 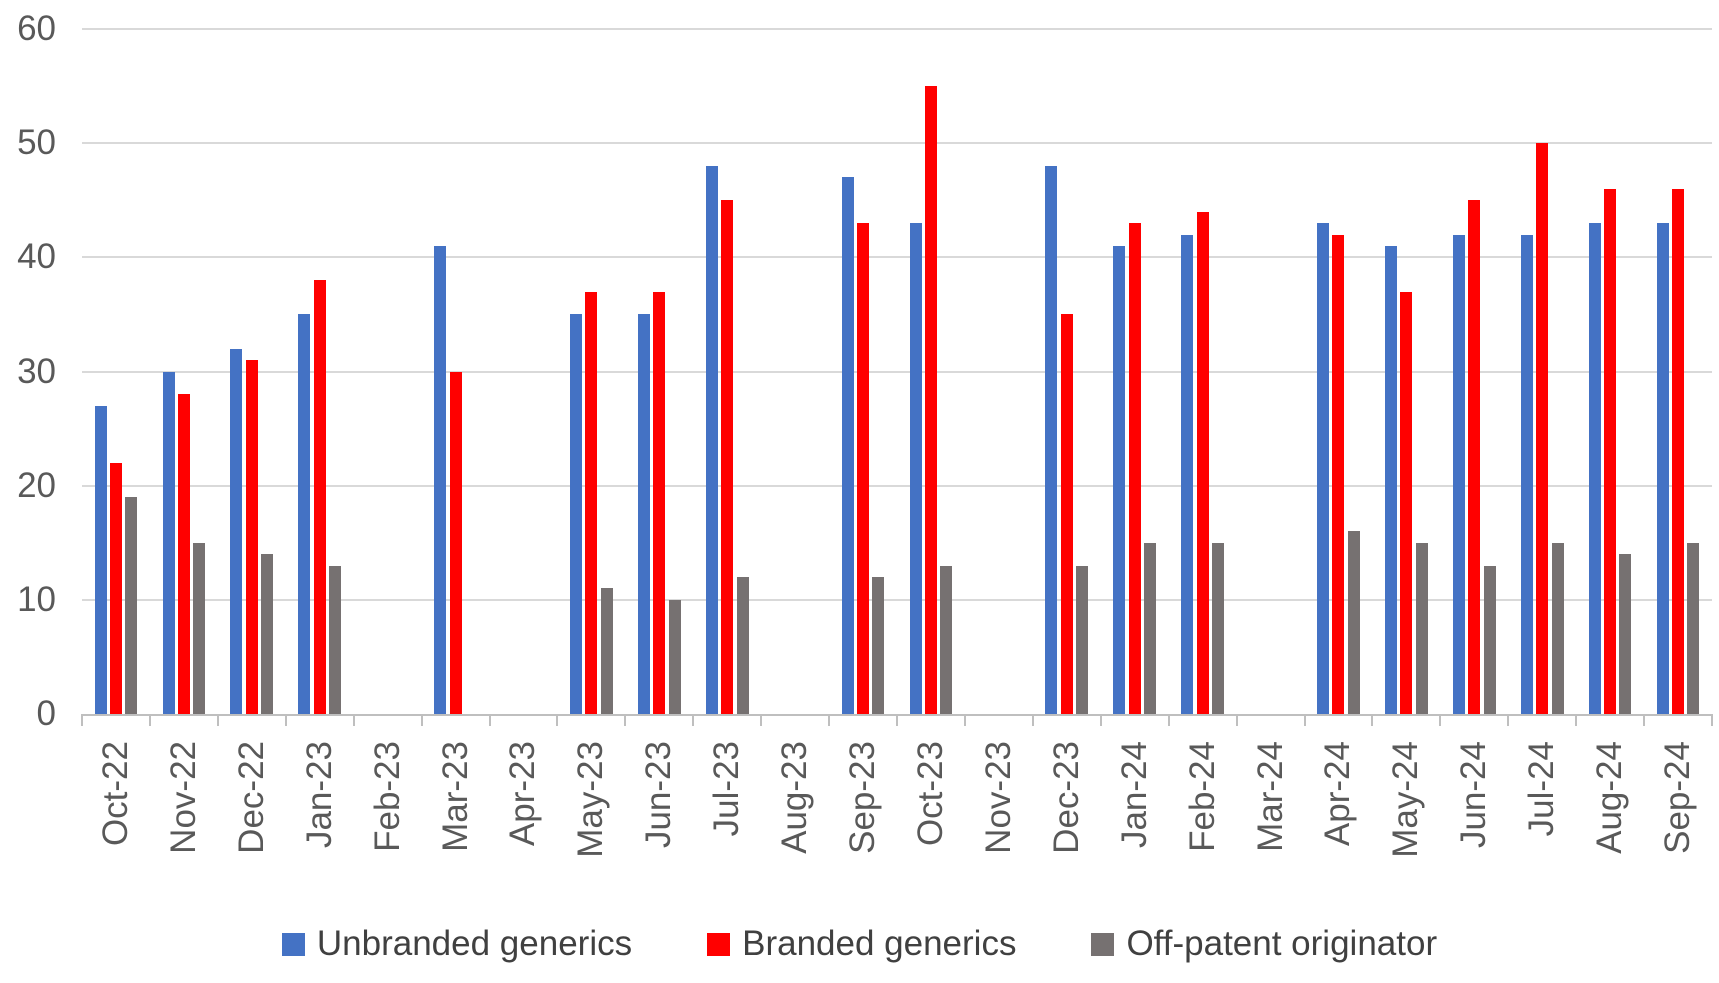 I want to click on y-axis-tick-label-0: 0, so click(x=46, y=713).